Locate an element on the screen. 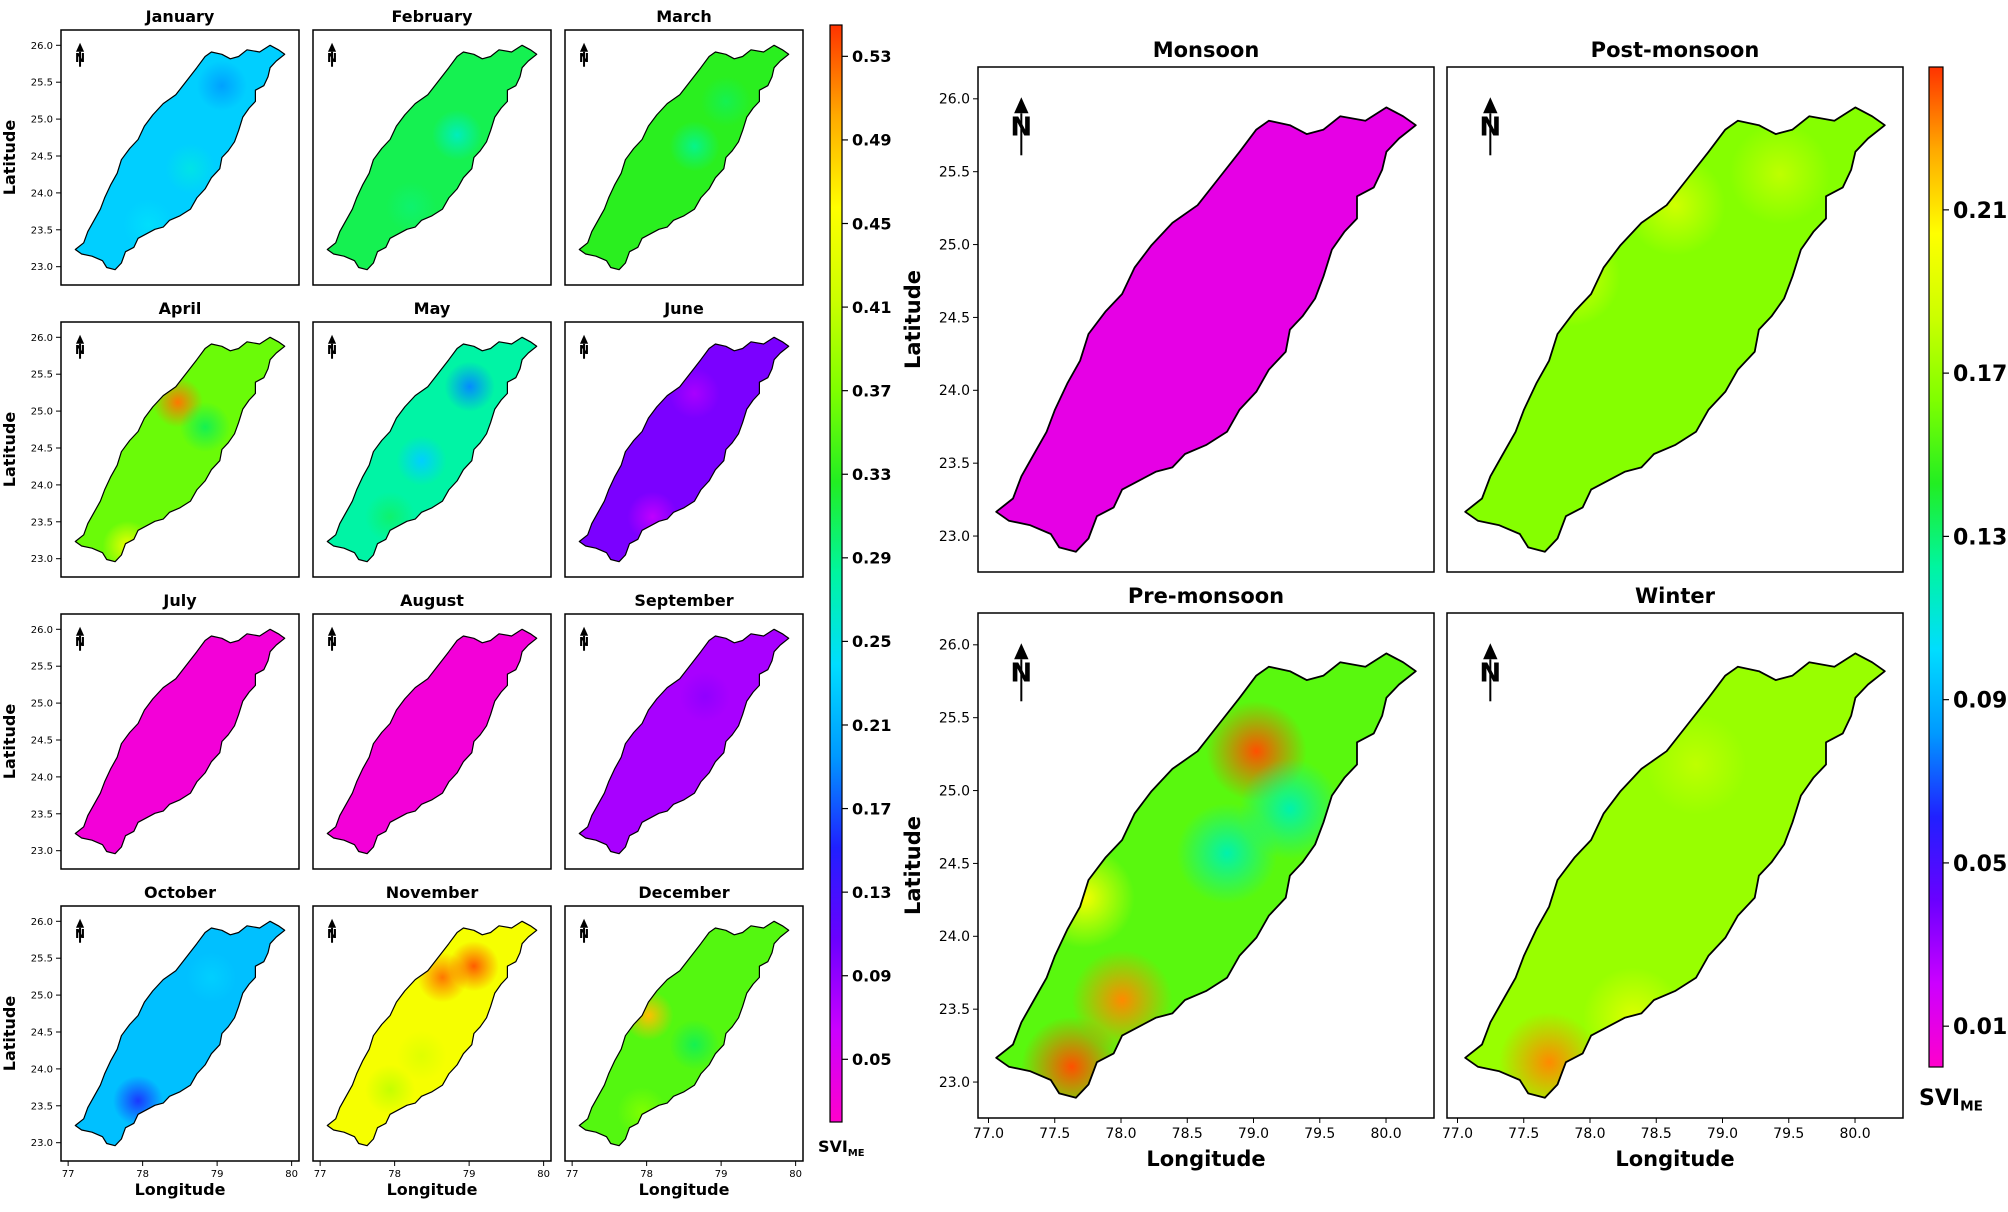  panel-title: January is located at coordinates (180, 16).